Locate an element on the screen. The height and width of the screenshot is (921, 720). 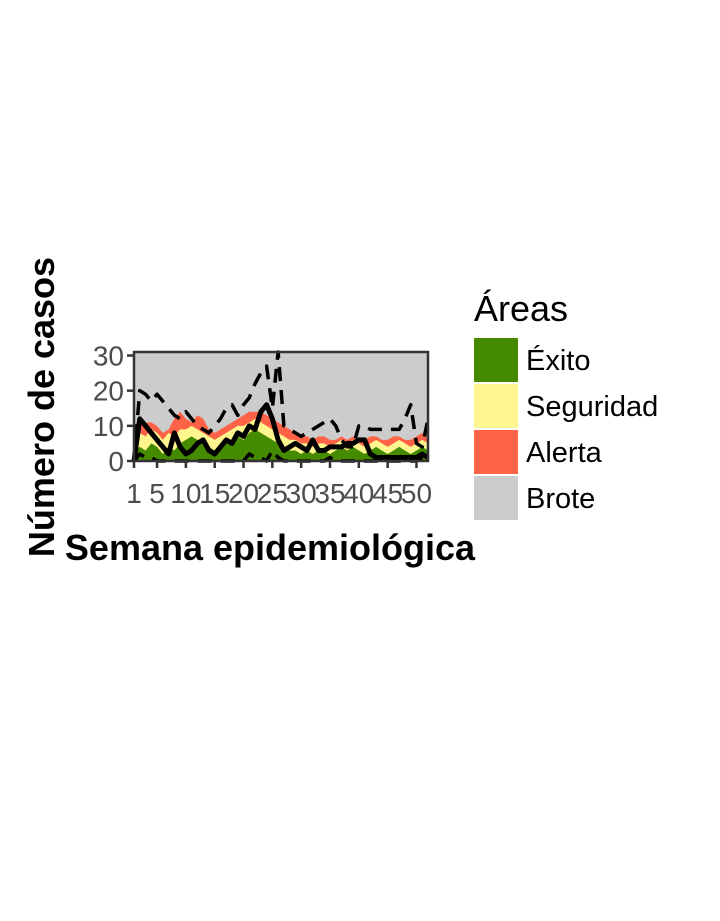
x-tick-label: 35 is located at coordinates (329, 493).